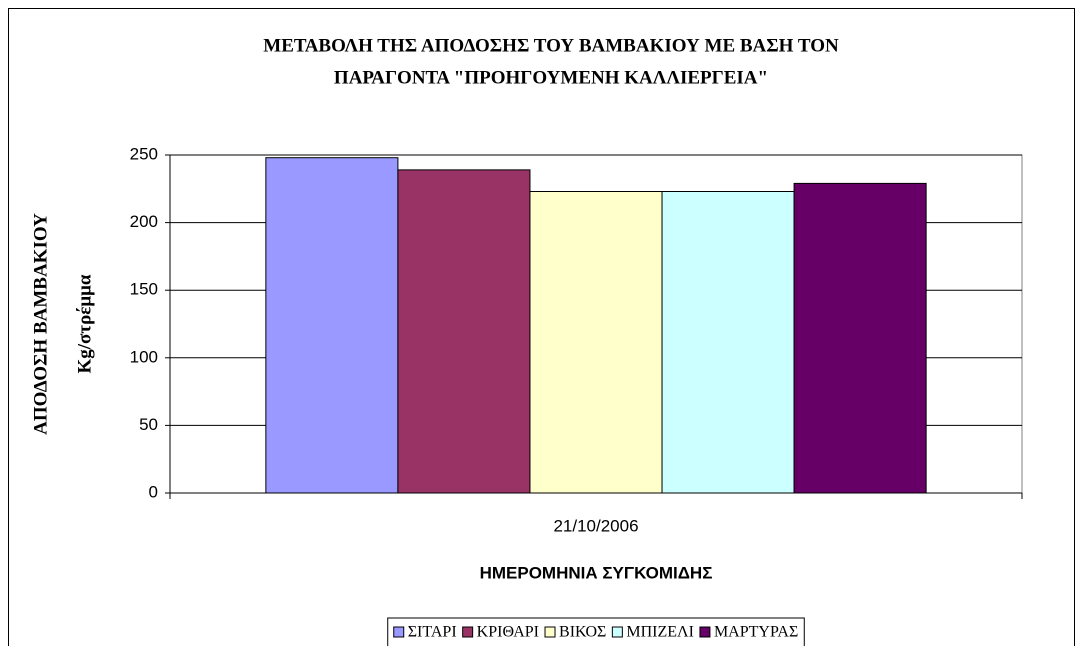 The height and width of the screenshot is (646, 1083). Describe the element at coordinates (148, 424) in the screenshot. I see `y-tick-label: 50` at that location.